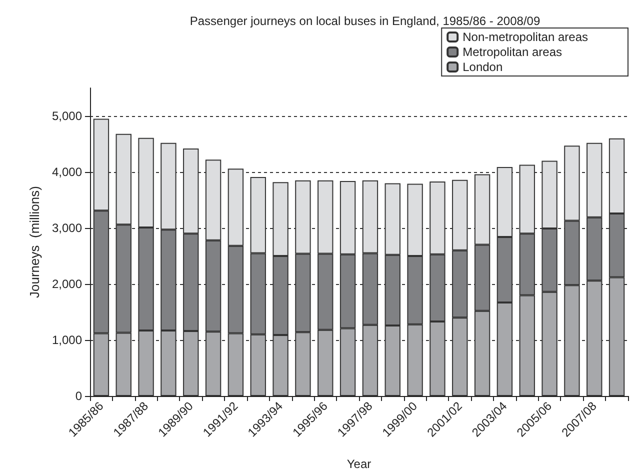 Image resolution: width=634 pixels, height=475 pixels. What do you see at coordinates (67, 228) in the screenshot?
I see `y-tick-label: 3,000` at bounding box center [67, 228].